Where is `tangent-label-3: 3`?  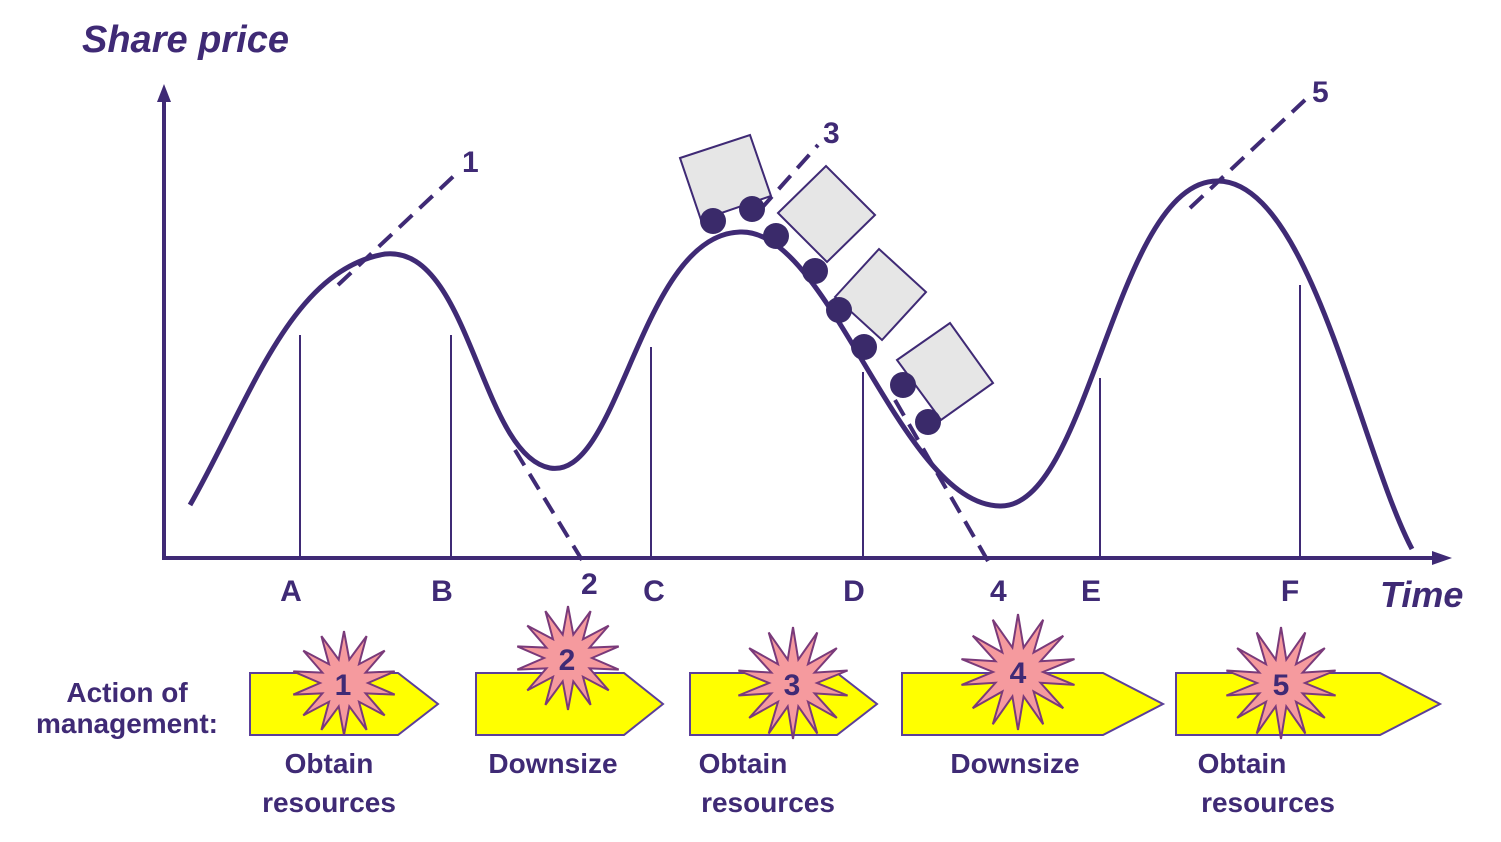
tangent-label-3: 3 is located at coordinates (831, 133).